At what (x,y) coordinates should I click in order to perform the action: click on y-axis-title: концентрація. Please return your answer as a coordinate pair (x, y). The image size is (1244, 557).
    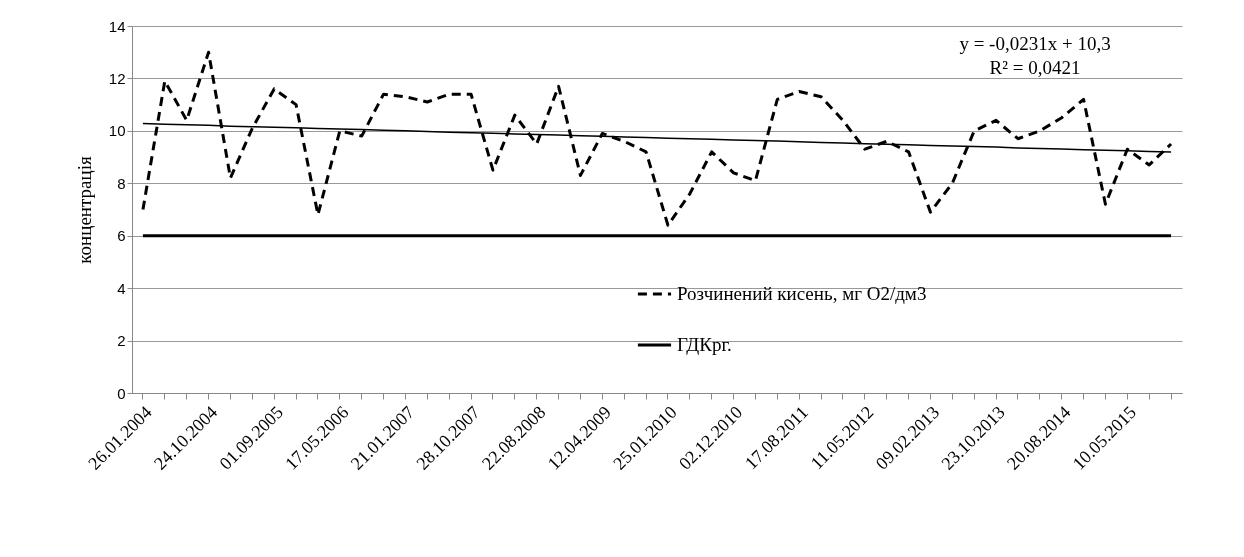
    Looking at the image, I should click on (84, 210).